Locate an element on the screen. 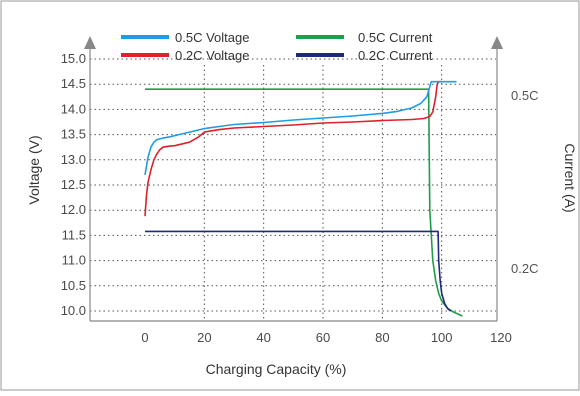  y-tick-label: 15.0 is located at coordinates (73, 58).